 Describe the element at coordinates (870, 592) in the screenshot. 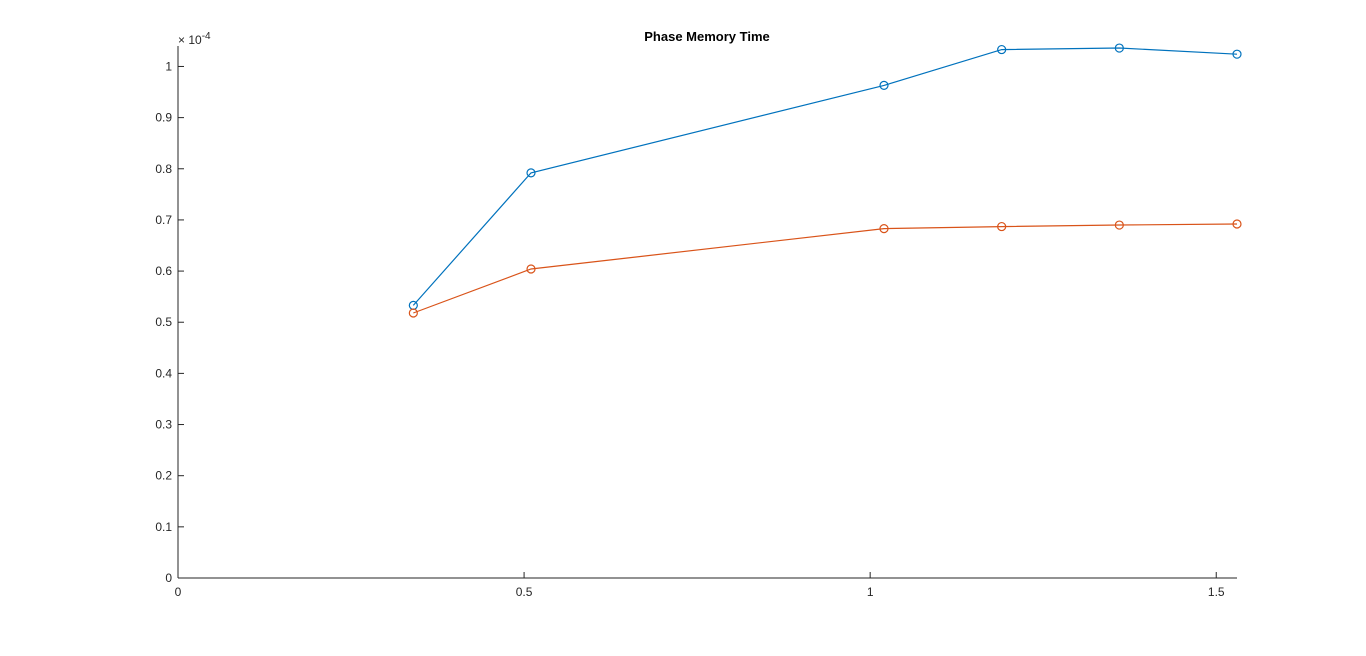

I see `x-tick-label: 1` at that location.